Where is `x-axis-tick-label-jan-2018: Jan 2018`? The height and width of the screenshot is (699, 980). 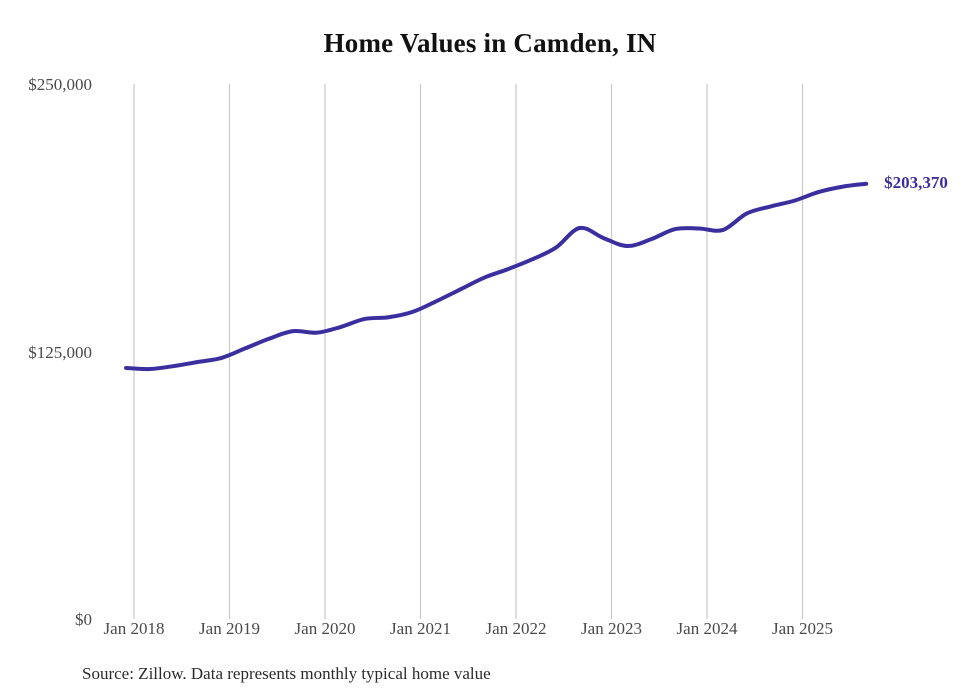 x-axis-tick-label-jan-2018: Jan 2018 is located at coordinates (134, 628).